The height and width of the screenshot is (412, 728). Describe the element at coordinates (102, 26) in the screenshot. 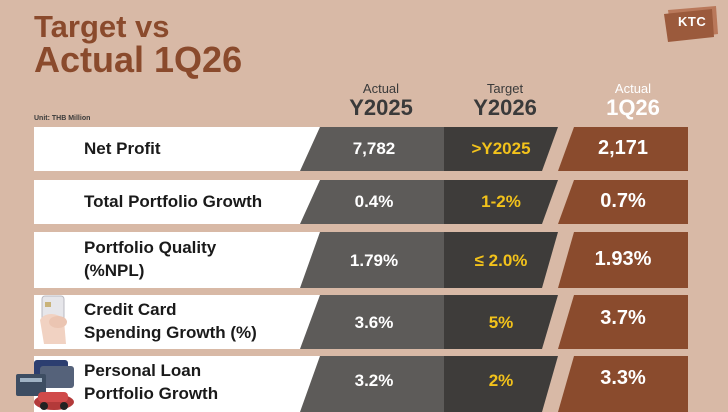

I see `title-line1: Target vs` at that location.